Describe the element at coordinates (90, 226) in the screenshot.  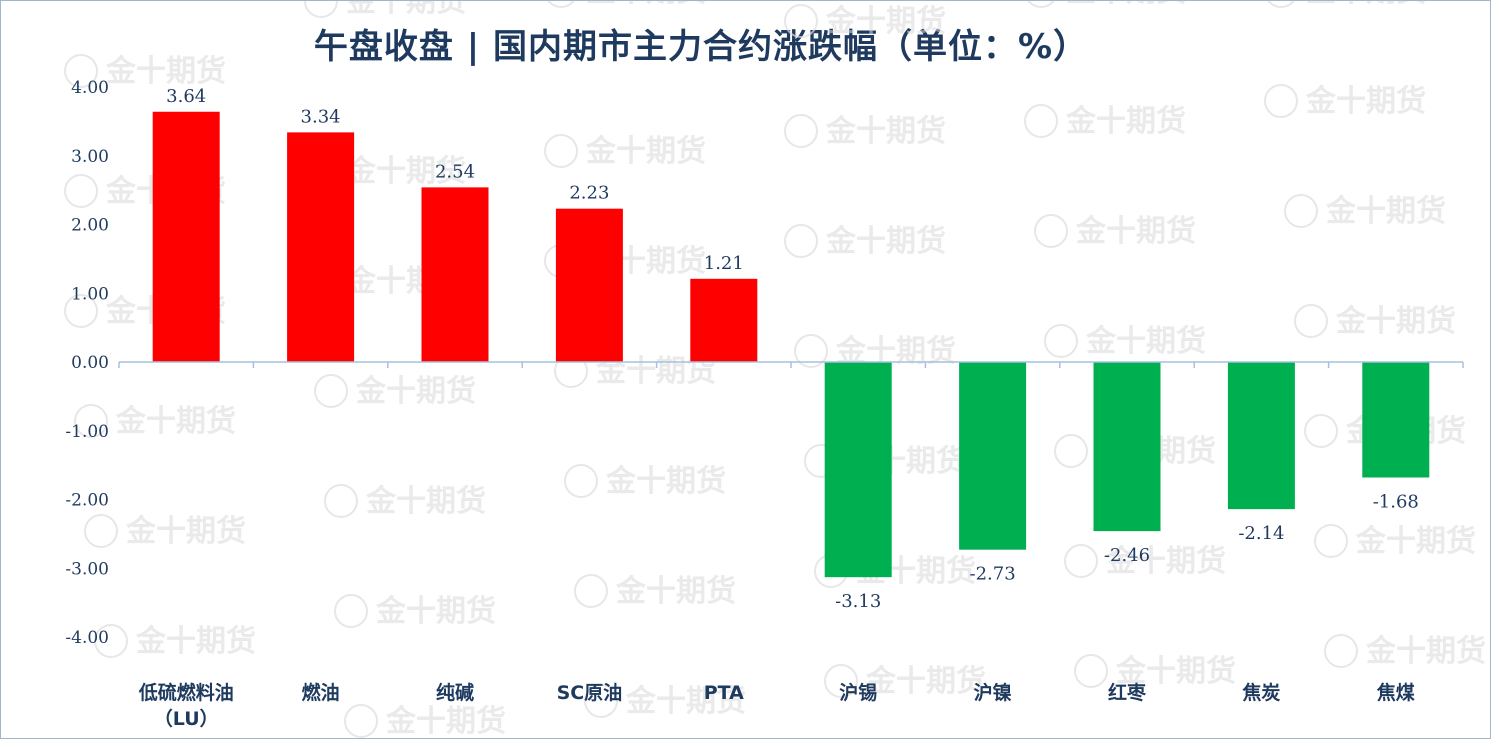
I see `y-tick-label: 2.00` at that location.